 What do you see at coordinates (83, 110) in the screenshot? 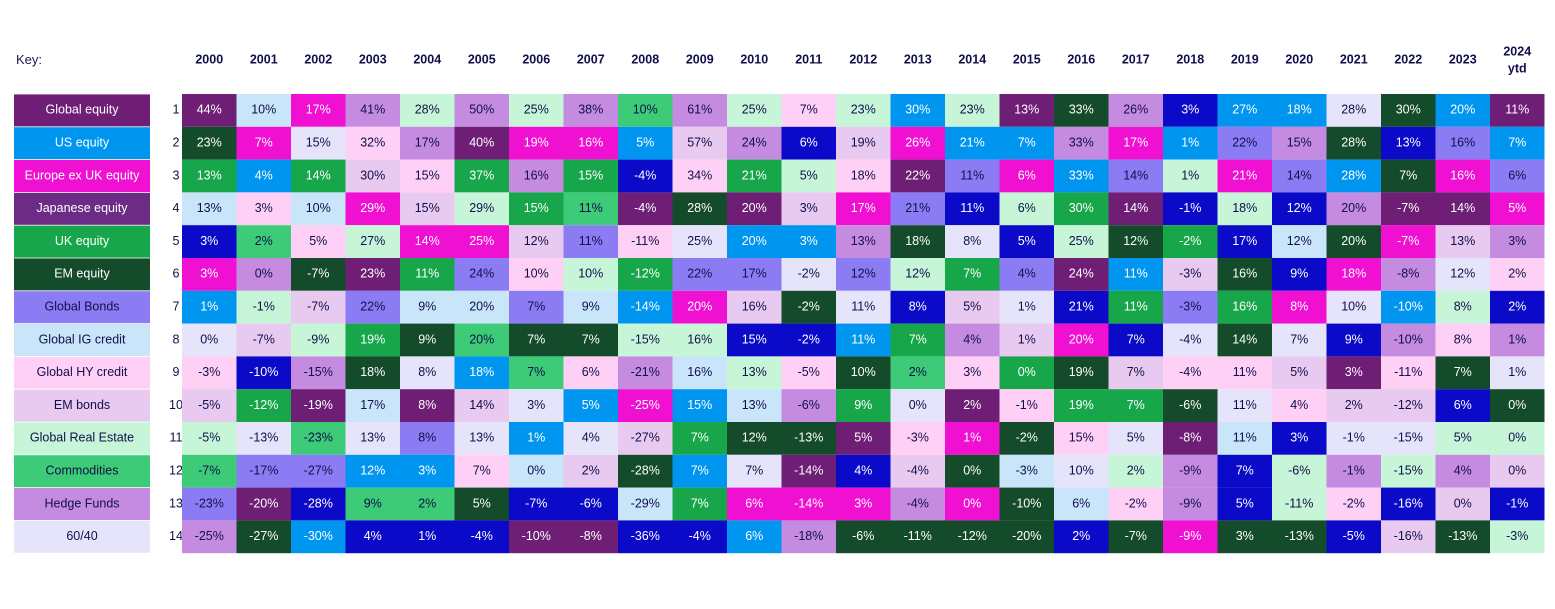
I see `key-label-0: Global equity` at bounding box center [83, 110].